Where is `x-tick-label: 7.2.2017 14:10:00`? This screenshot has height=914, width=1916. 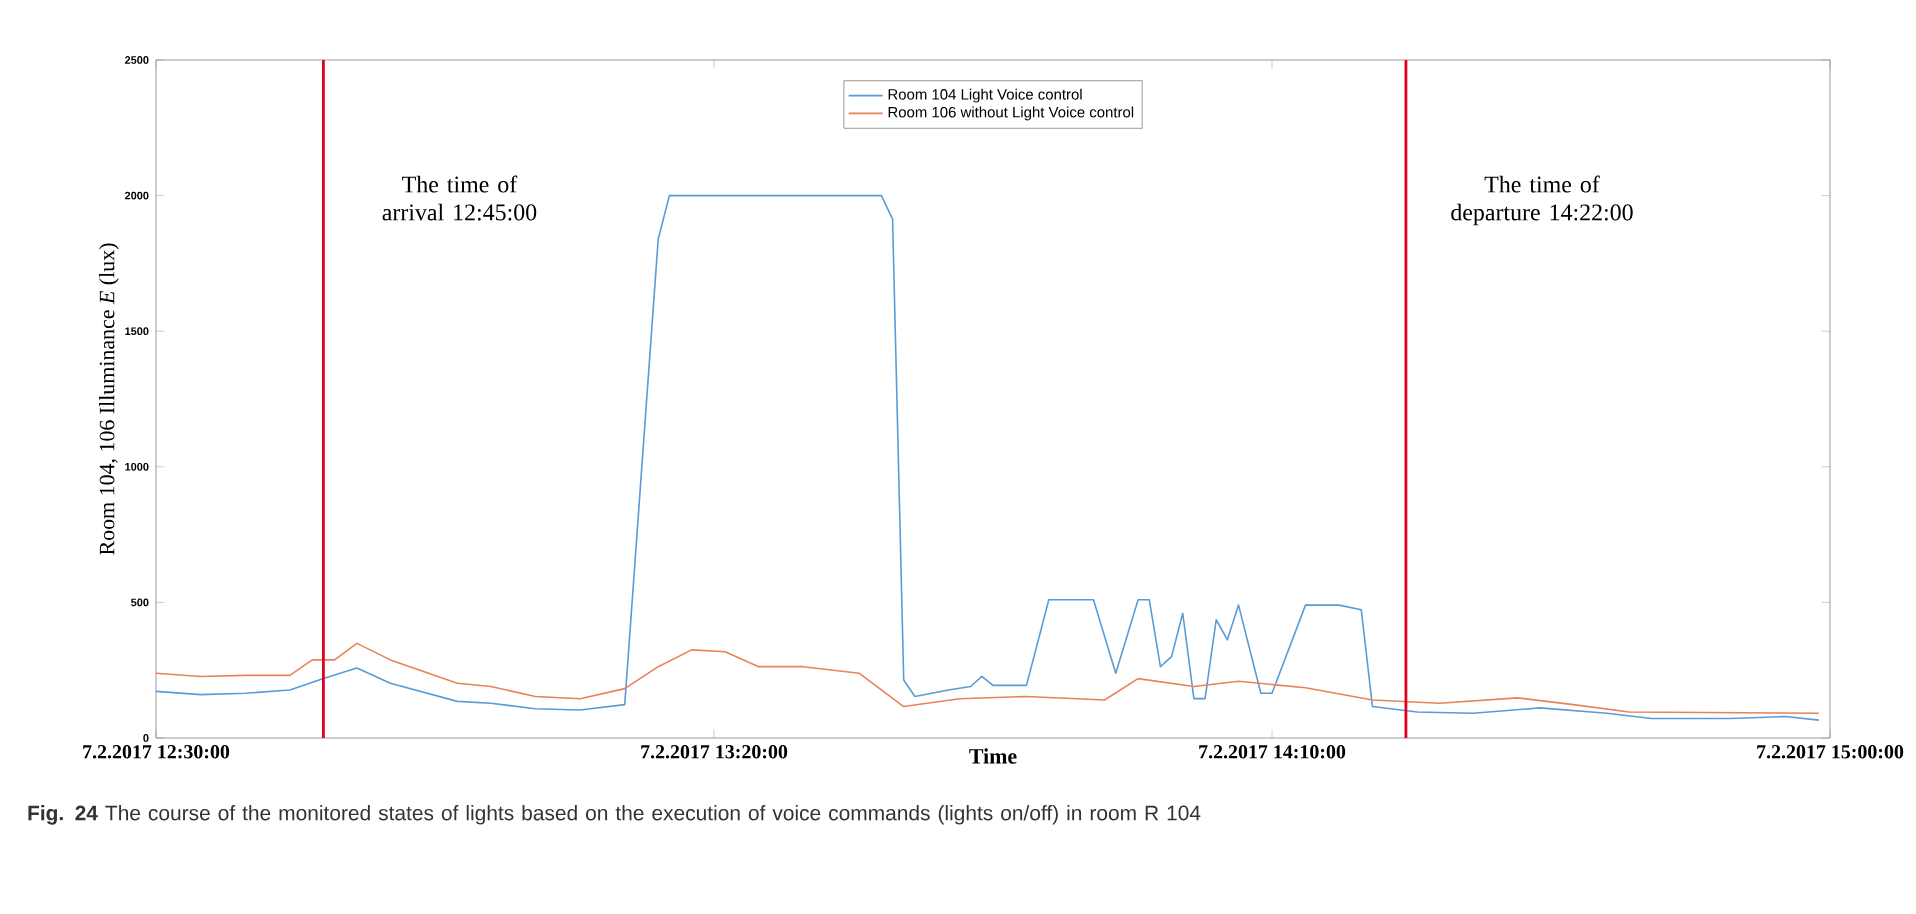 x-tick-label: 7.2.2017 14:10:00 is located at coordinates (1272, 752).